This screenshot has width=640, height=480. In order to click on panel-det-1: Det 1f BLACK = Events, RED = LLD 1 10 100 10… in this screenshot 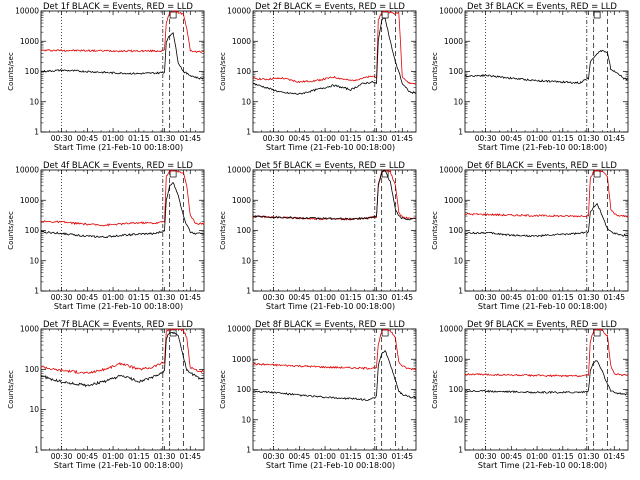, I will do `click(106, 77)`.